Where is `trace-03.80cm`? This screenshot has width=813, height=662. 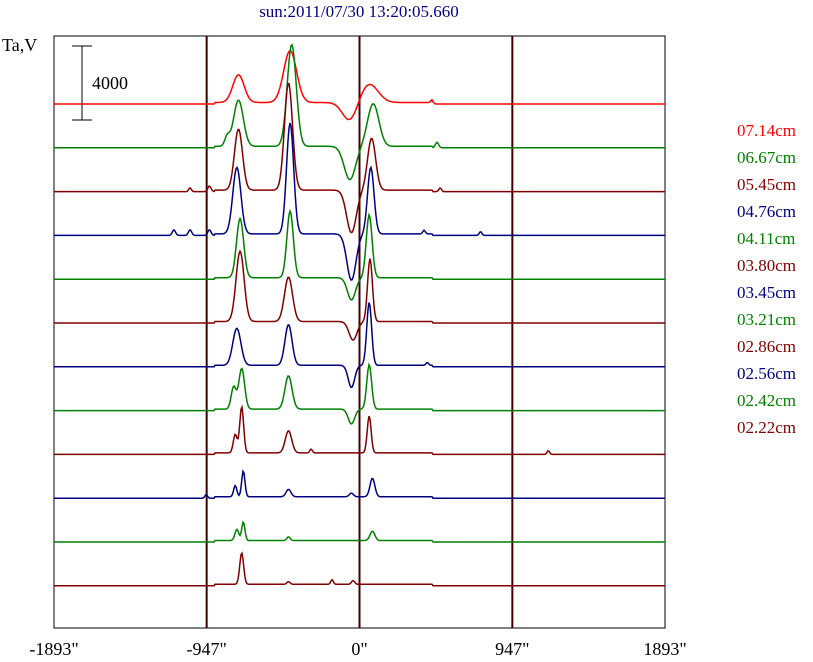
trace-03.80cm is located at coordinates (359, 295).